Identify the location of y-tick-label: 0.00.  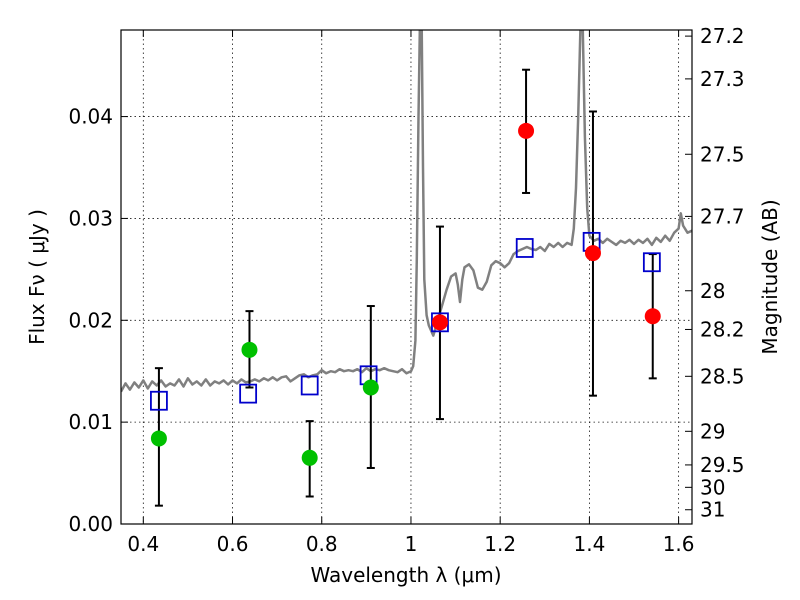
(90, 524).